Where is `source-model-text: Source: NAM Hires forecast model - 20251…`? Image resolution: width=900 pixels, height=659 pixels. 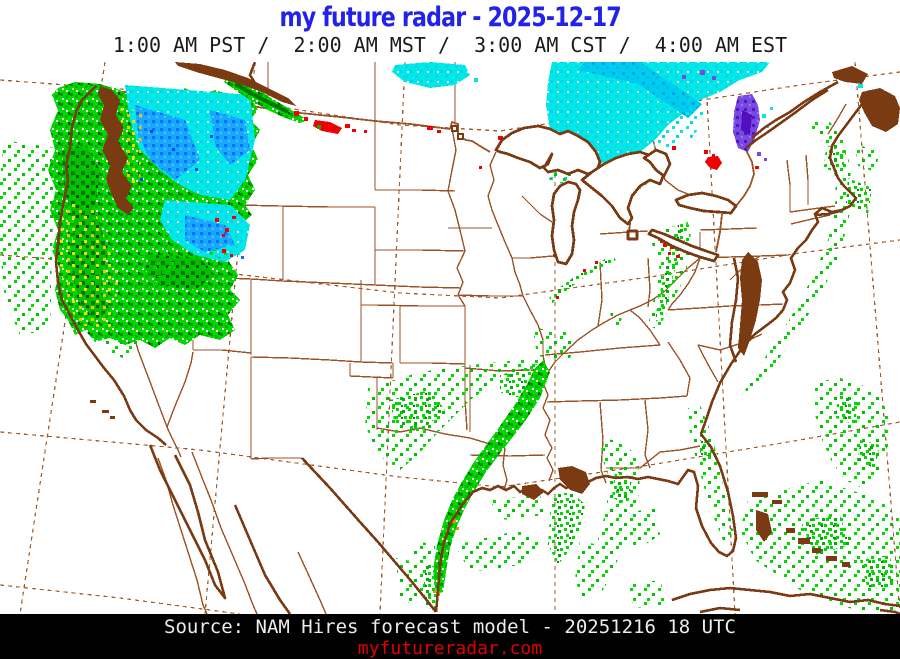 source-model-text: Source: NAM Hires forecast model - 20251… is located at coordinates (450, 627).